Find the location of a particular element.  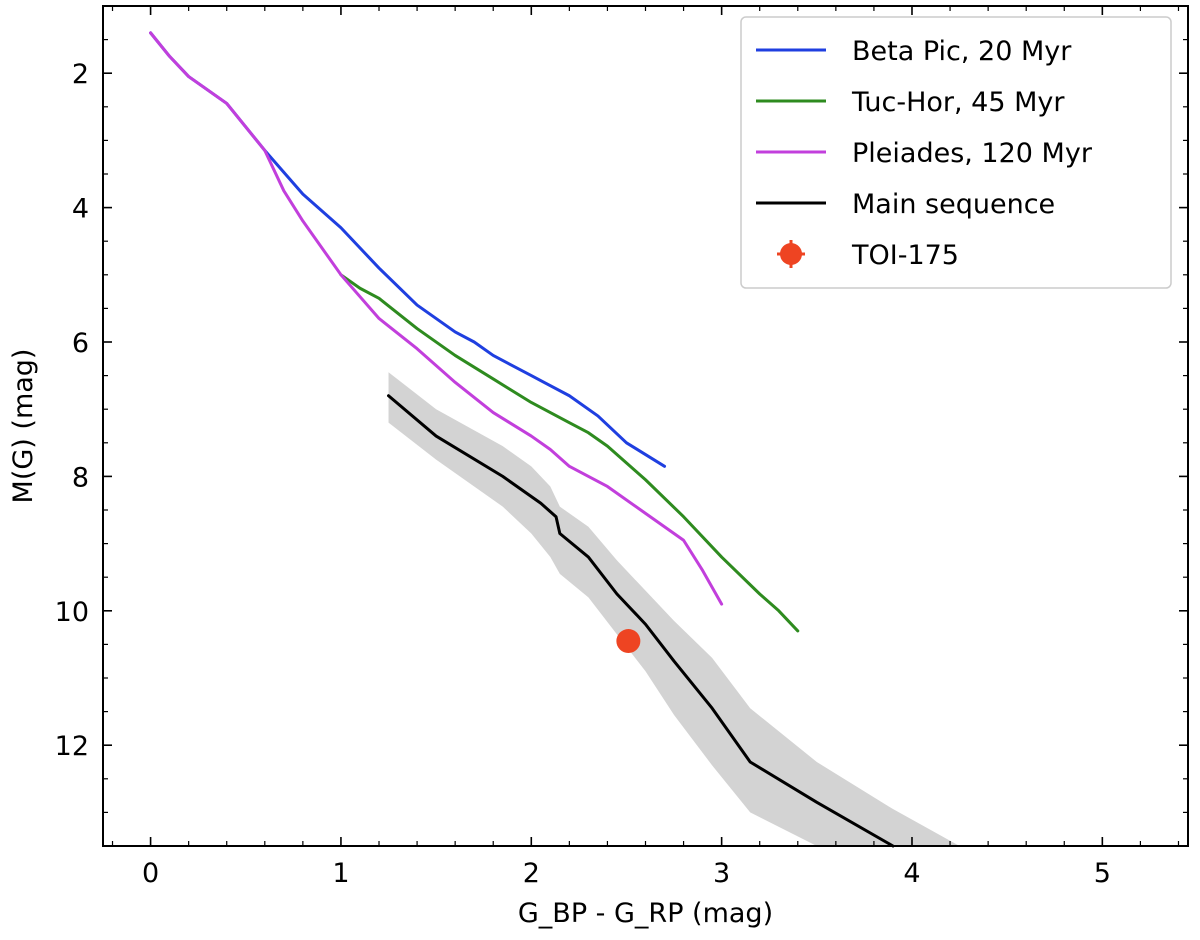

legend-label-pleiades: Pleiades, 120 Myr is located at coordinates (972, 153).